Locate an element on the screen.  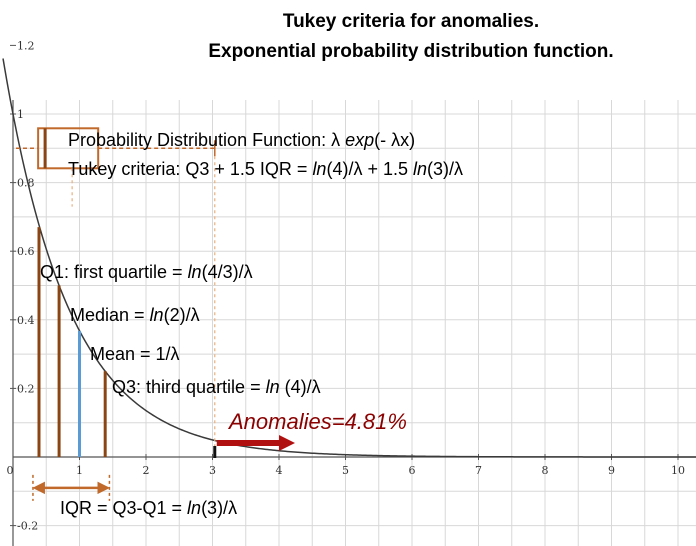
anomalies-arrow-head is located at coordinates (287, 443).